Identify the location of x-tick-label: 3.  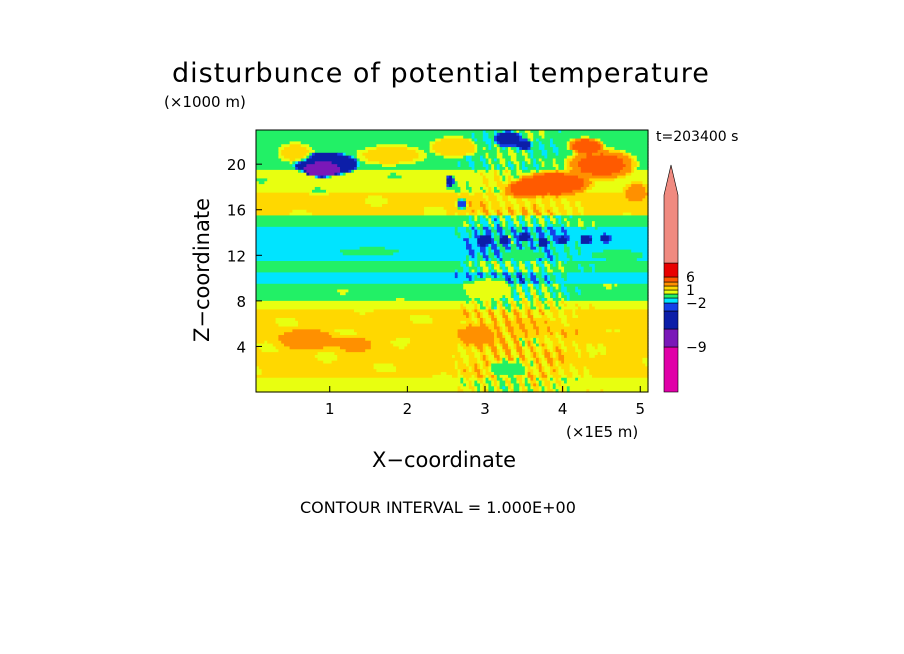
(485, 409).